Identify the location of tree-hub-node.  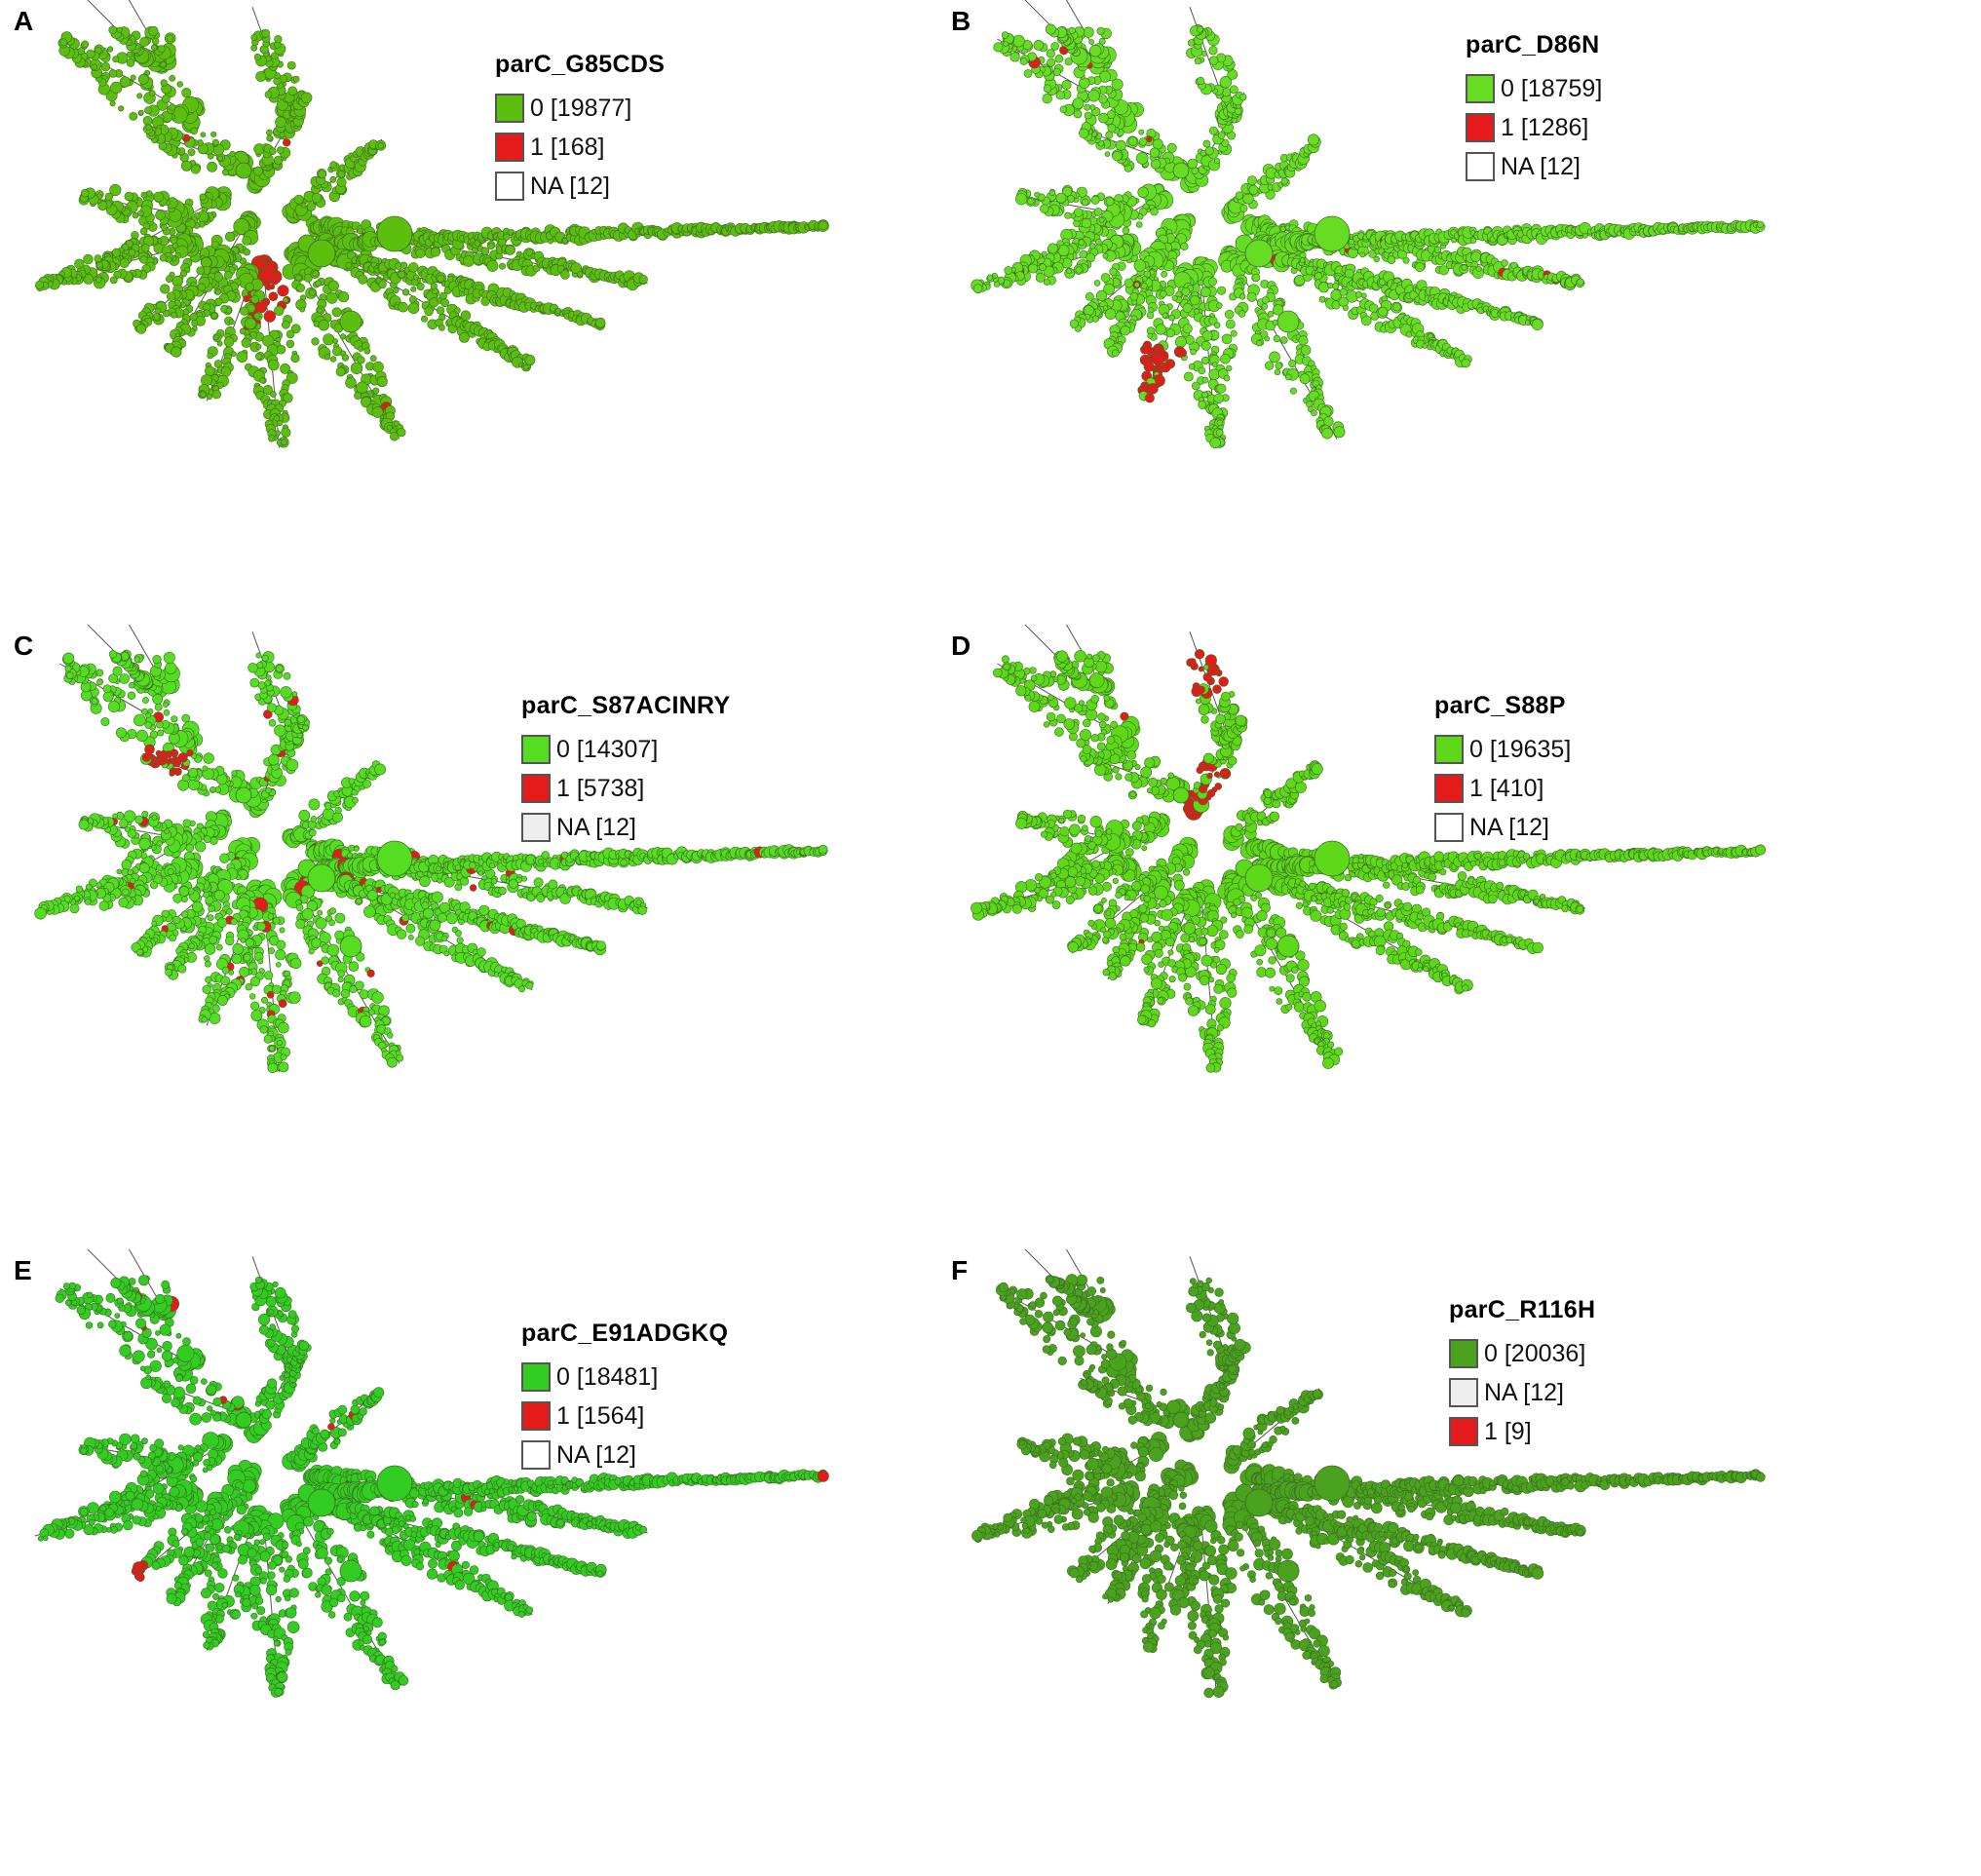
(1181, 170).